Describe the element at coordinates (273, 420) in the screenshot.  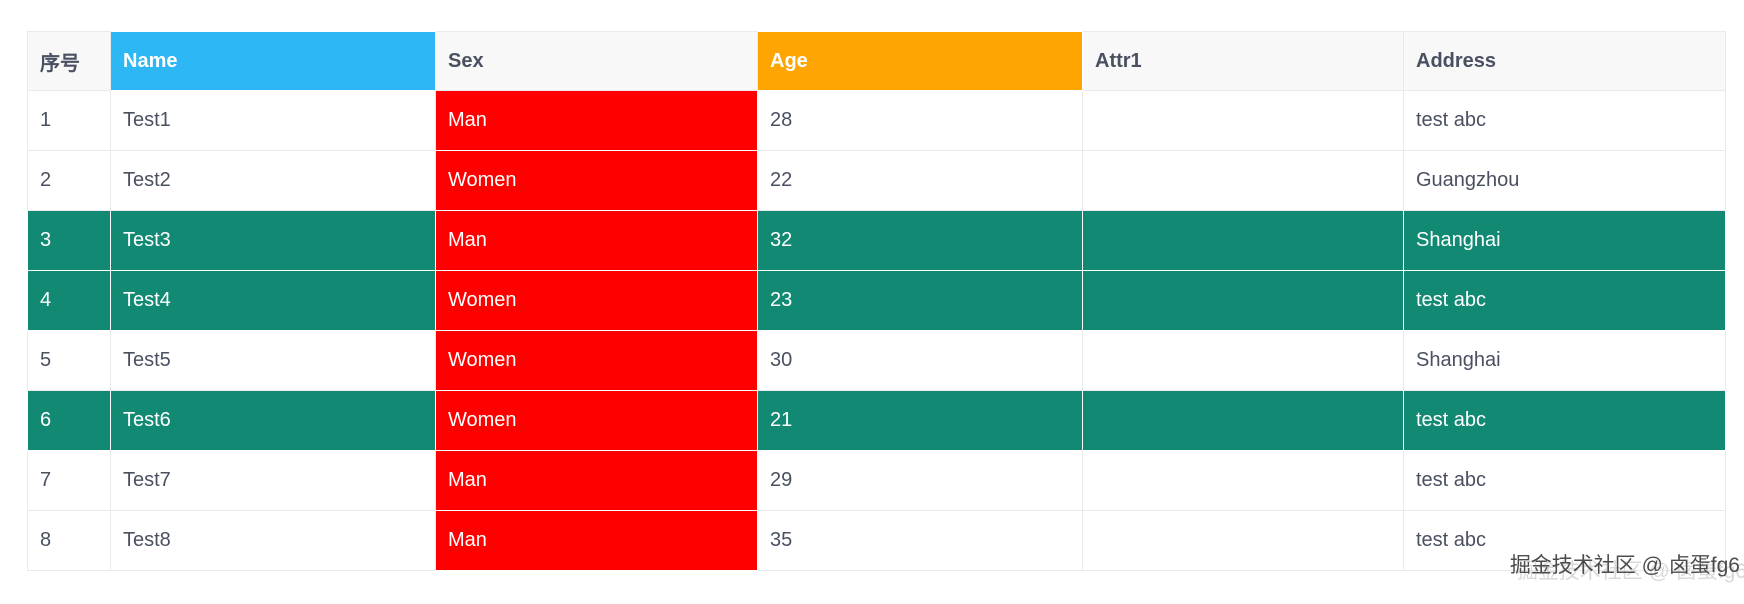
I see `cell-name: Test6` at that location.